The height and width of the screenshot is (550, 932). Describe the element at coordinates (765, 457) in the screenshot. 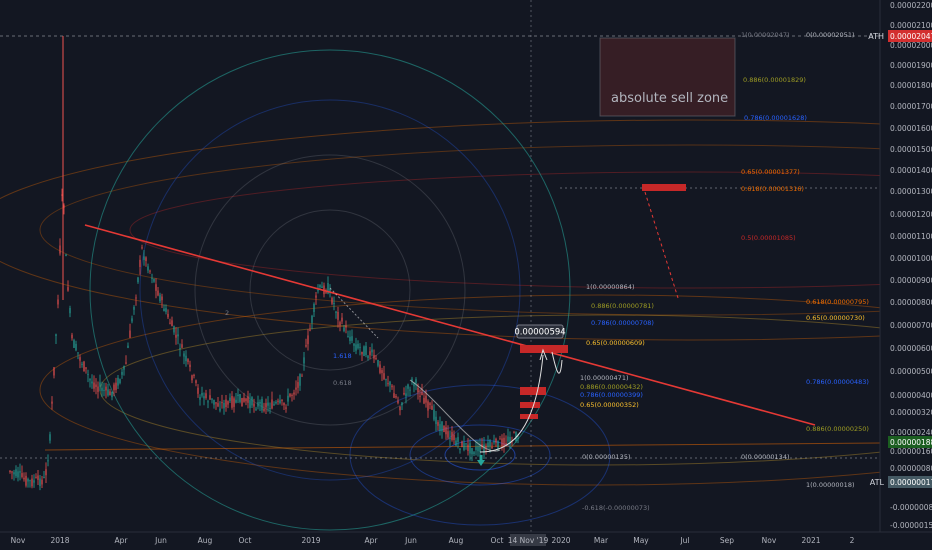

I see `fib-label: 0(0.00000134)` at that location.